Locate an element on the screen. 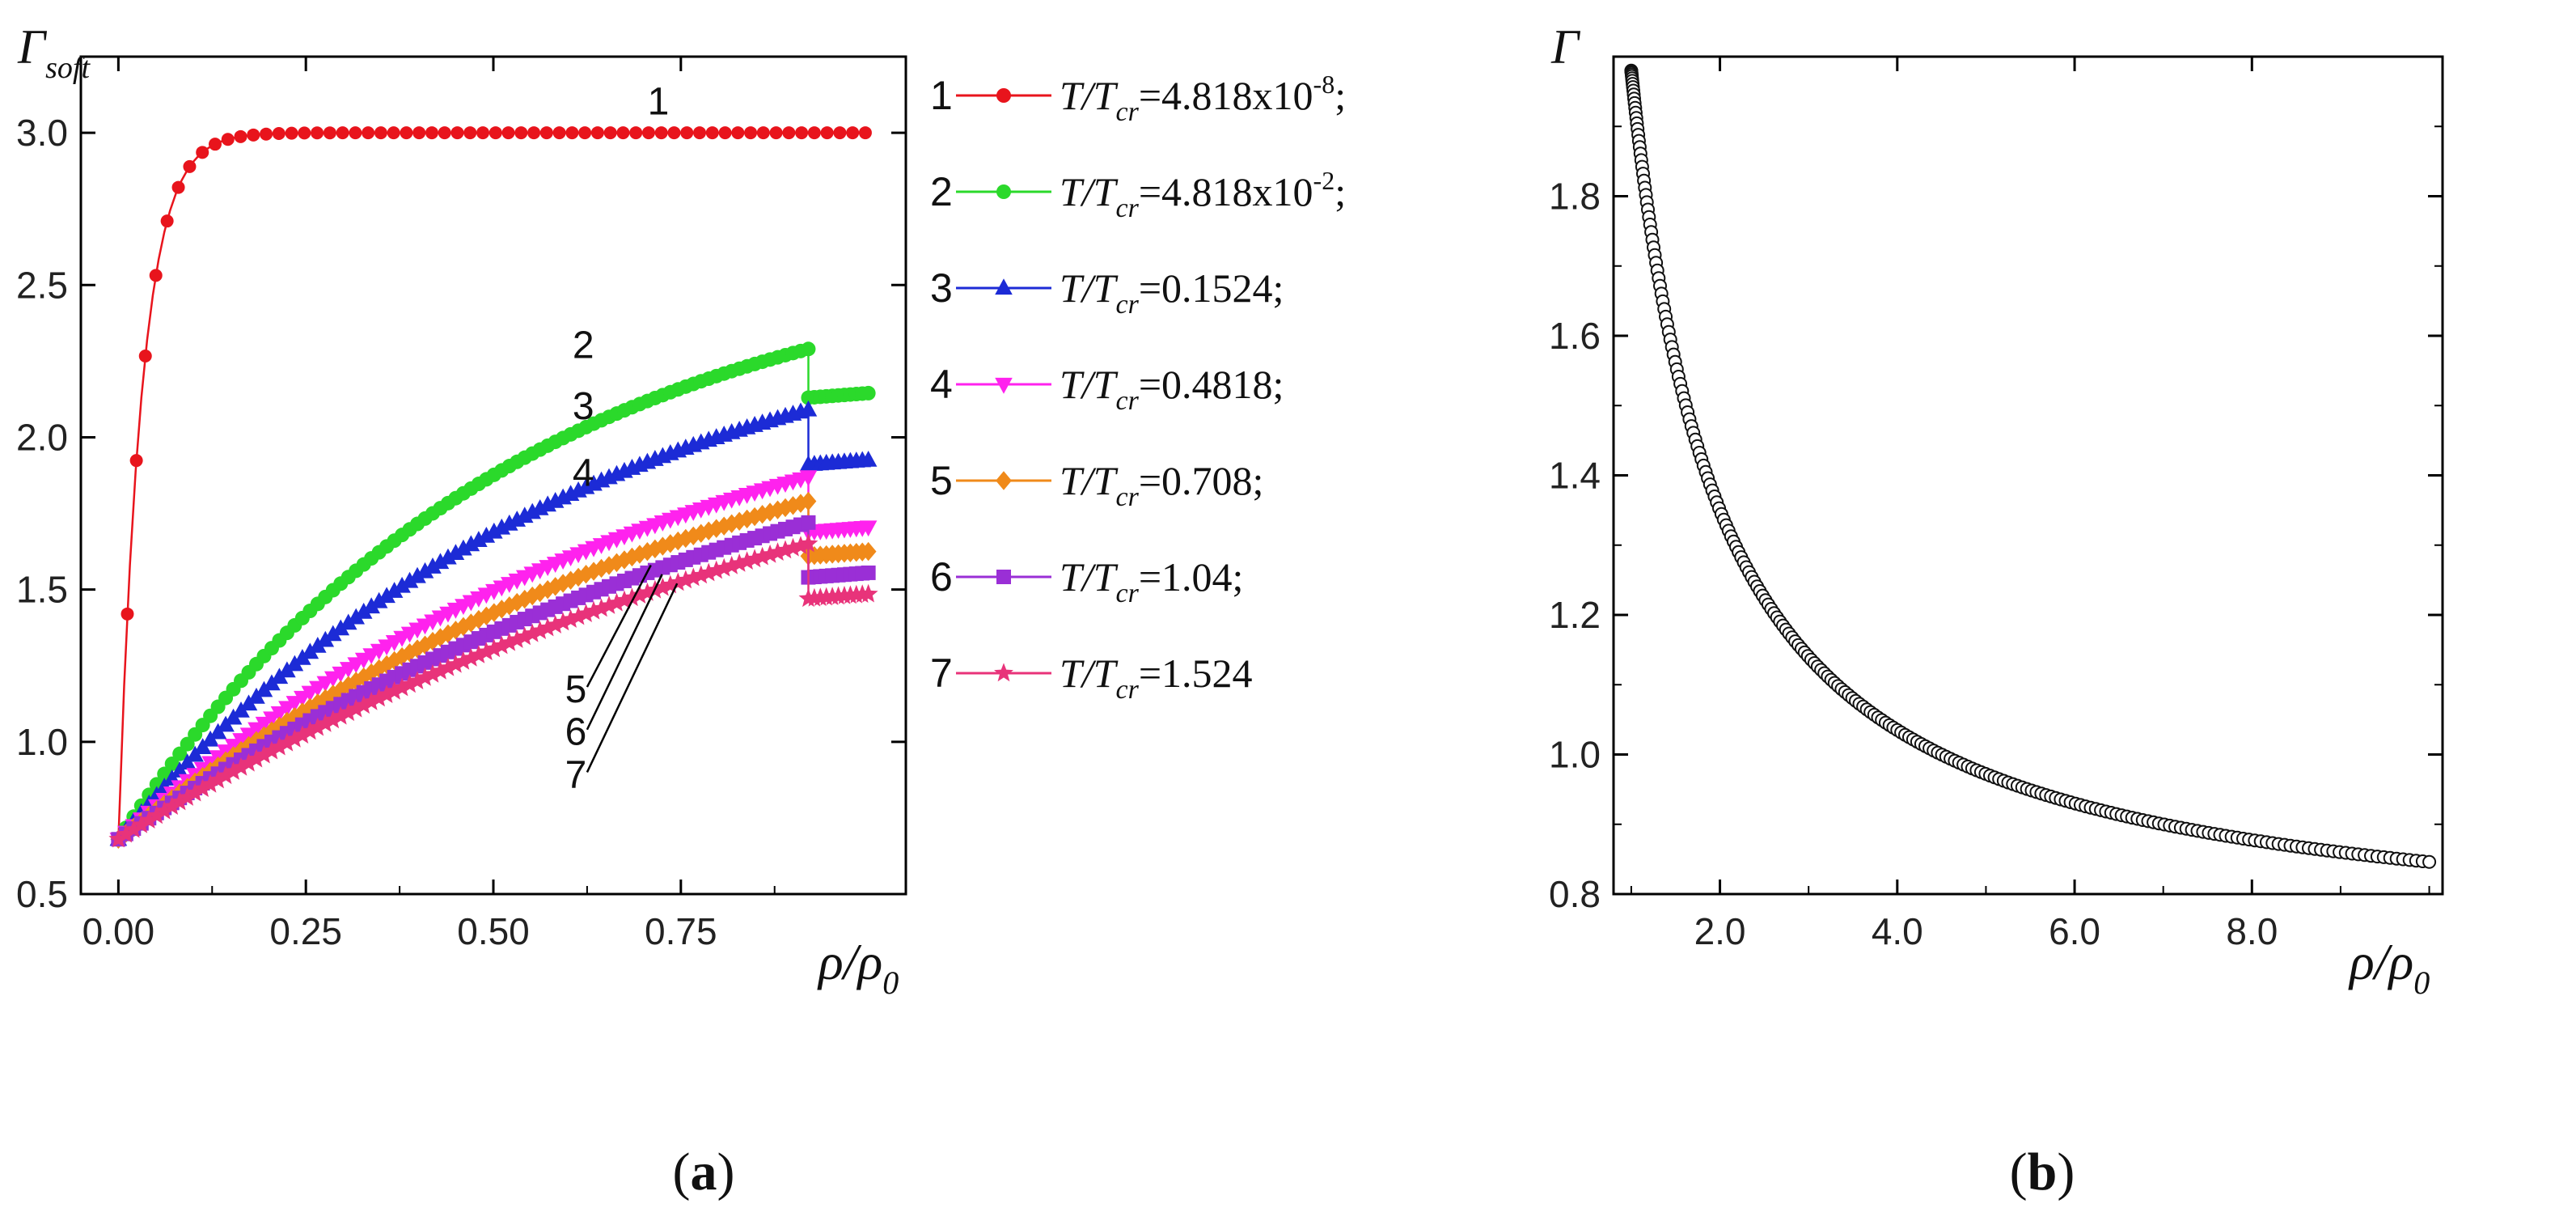 The height and width of the screenshot is (1225, 2576). legend-label-var: T/T is located at coordinates (1089, 384).